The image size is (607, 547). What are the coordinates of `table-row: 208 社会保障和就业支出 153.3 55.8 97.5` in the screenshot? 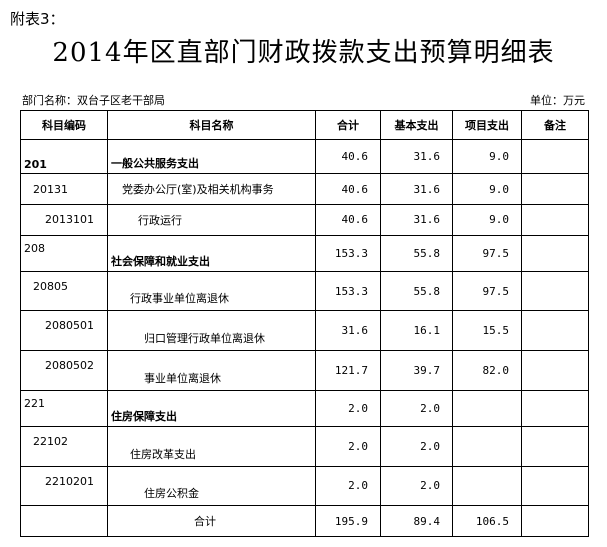 It's located at (304, 253).